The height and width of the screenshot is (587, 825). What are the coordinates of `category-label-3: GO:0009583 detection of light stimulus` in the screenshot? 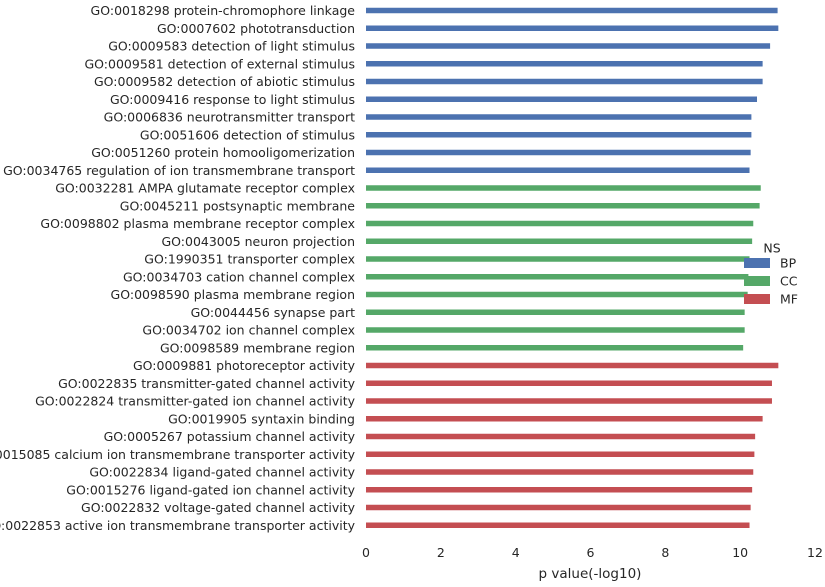 It's located at (231, 46).